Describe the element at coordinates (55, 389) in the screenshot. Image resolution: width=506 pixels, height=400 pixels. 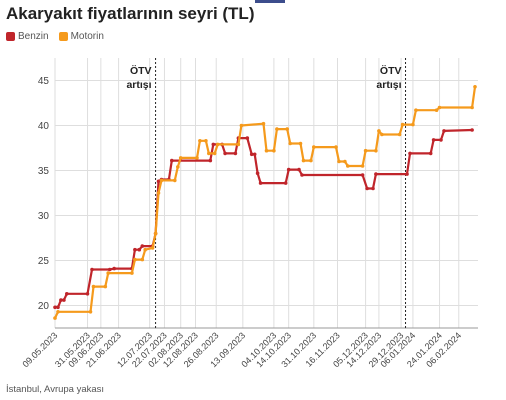
I see `source-note: İstanbul, Avrupa yakası` at that location.